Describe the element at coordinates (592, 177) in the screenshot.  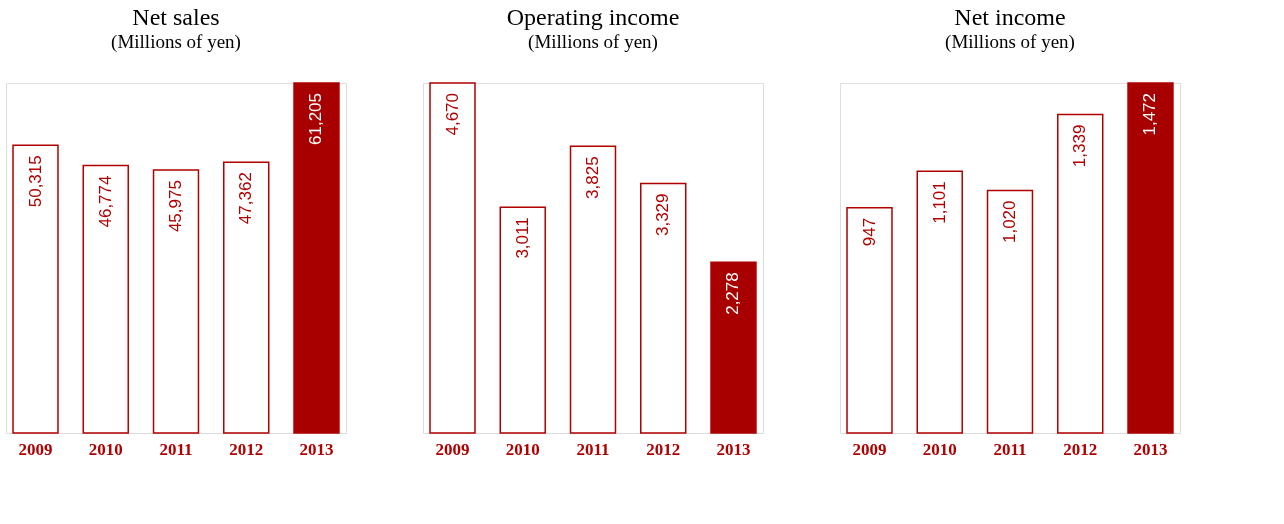
I see `data-label: 3,825` at that location.